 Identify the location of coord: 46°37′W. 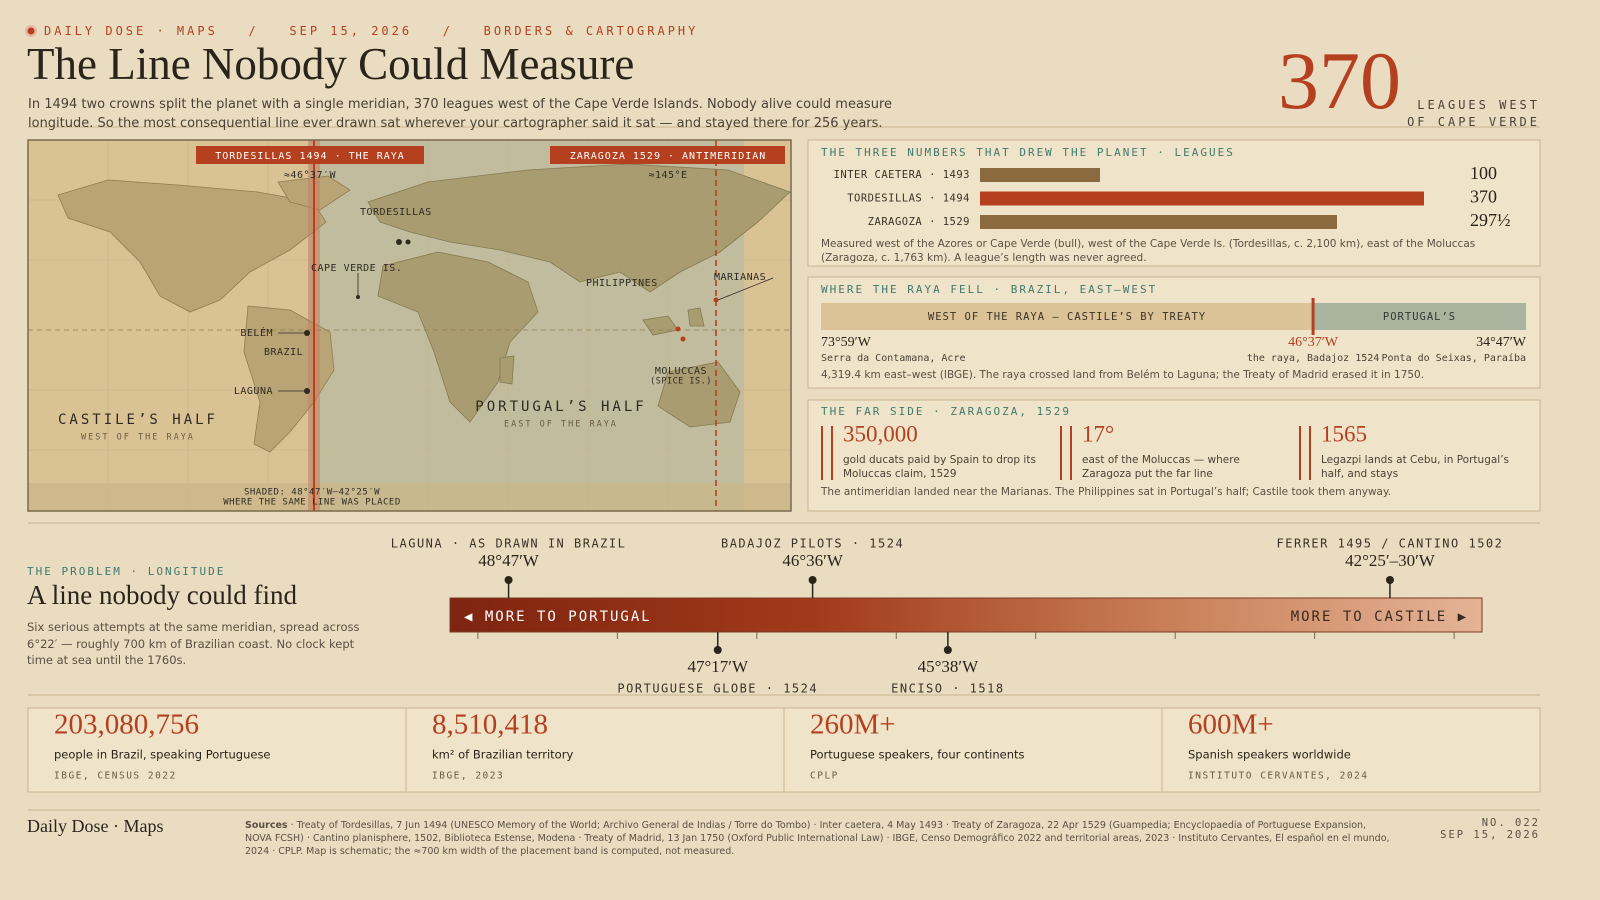
(1313, 342).